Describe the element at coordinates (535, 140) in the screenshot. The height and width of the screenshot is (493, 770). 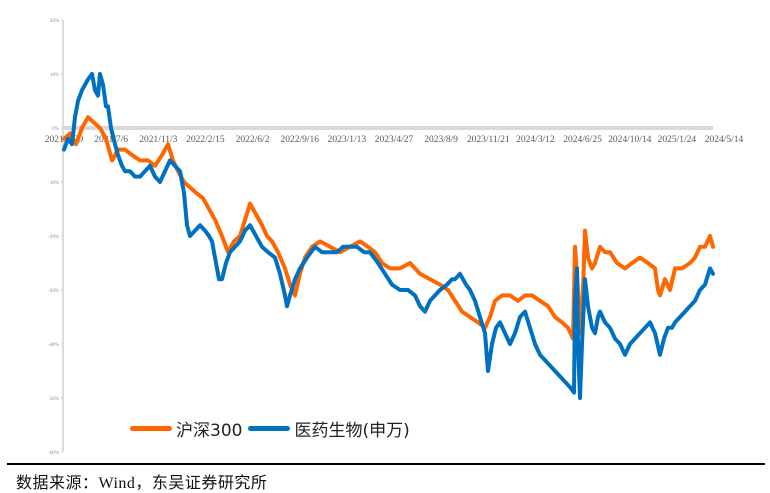
I see `x-tick-label: 2024/3/12` at that location.